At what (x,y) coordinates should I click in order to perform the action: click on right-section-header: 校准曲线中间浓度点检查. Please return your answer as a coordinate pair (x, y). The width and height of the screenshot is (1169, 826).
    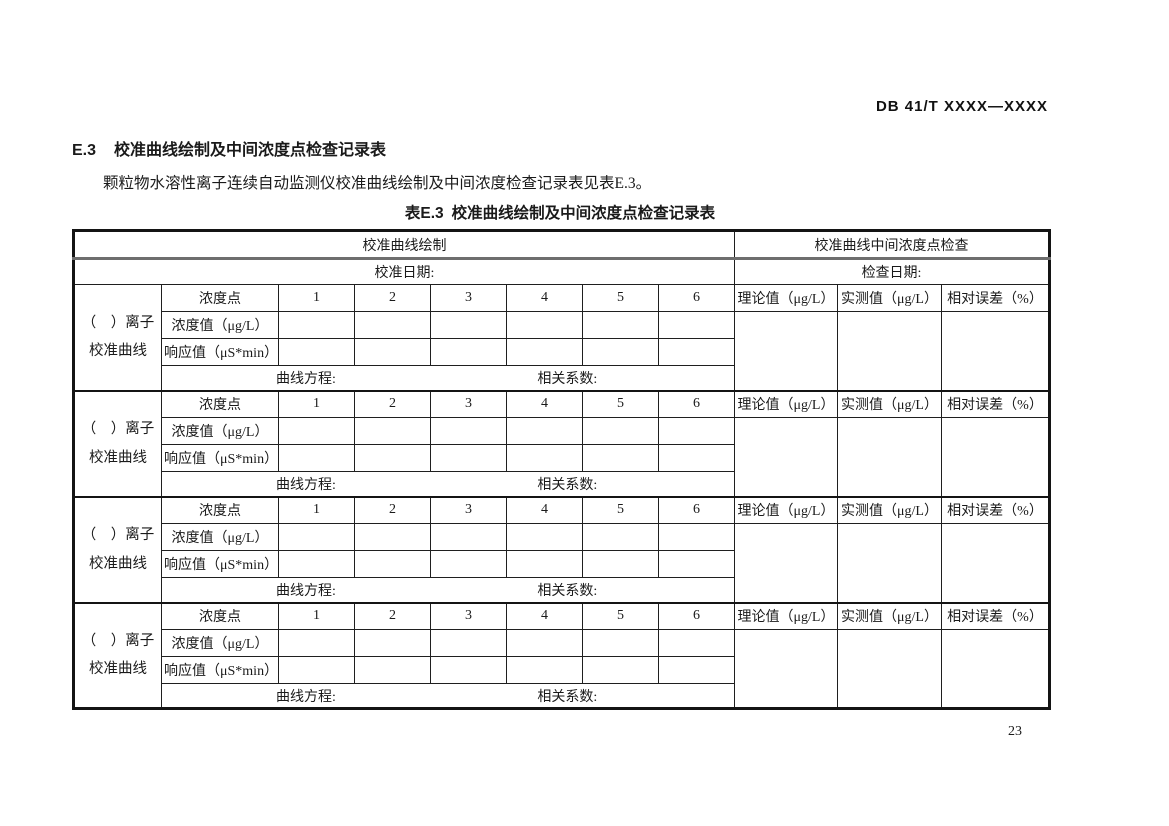
    Looking at the image, I should click on (892, 245).